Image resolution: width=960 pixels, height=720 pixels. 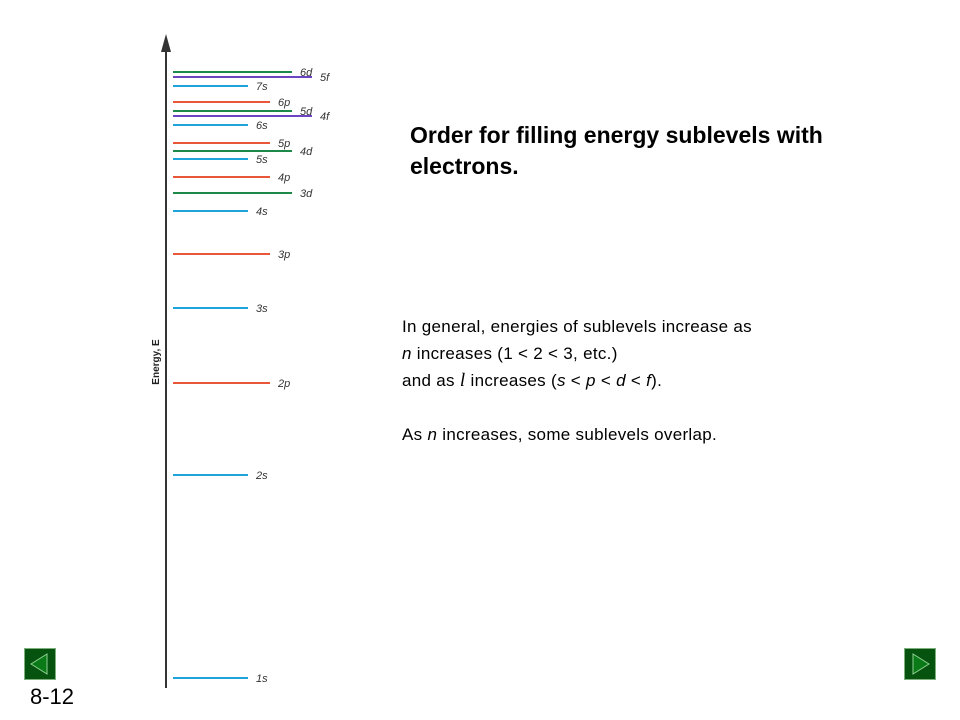 I want to click on explanation-line-3: and as l increases (s < p < d < f)., so click(x=532, y=380).